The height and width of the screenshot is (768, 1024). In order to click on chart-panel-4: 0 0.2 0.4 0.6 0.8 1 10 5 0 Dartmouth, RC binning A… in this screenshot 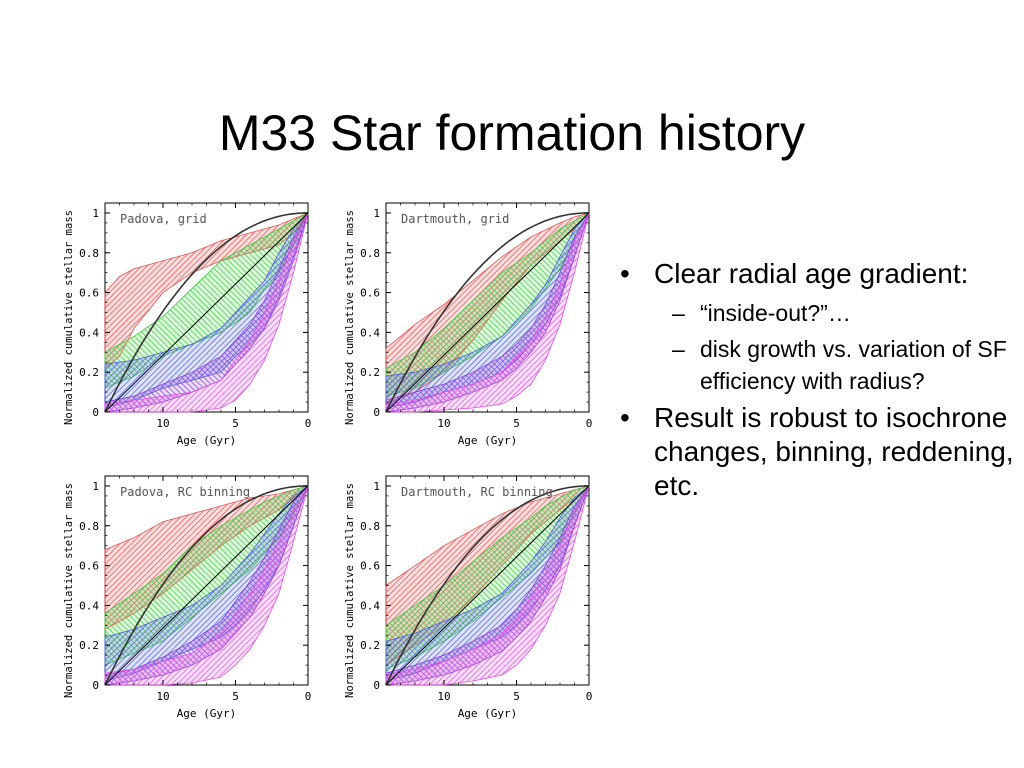, I will do `click(486, 591)`.